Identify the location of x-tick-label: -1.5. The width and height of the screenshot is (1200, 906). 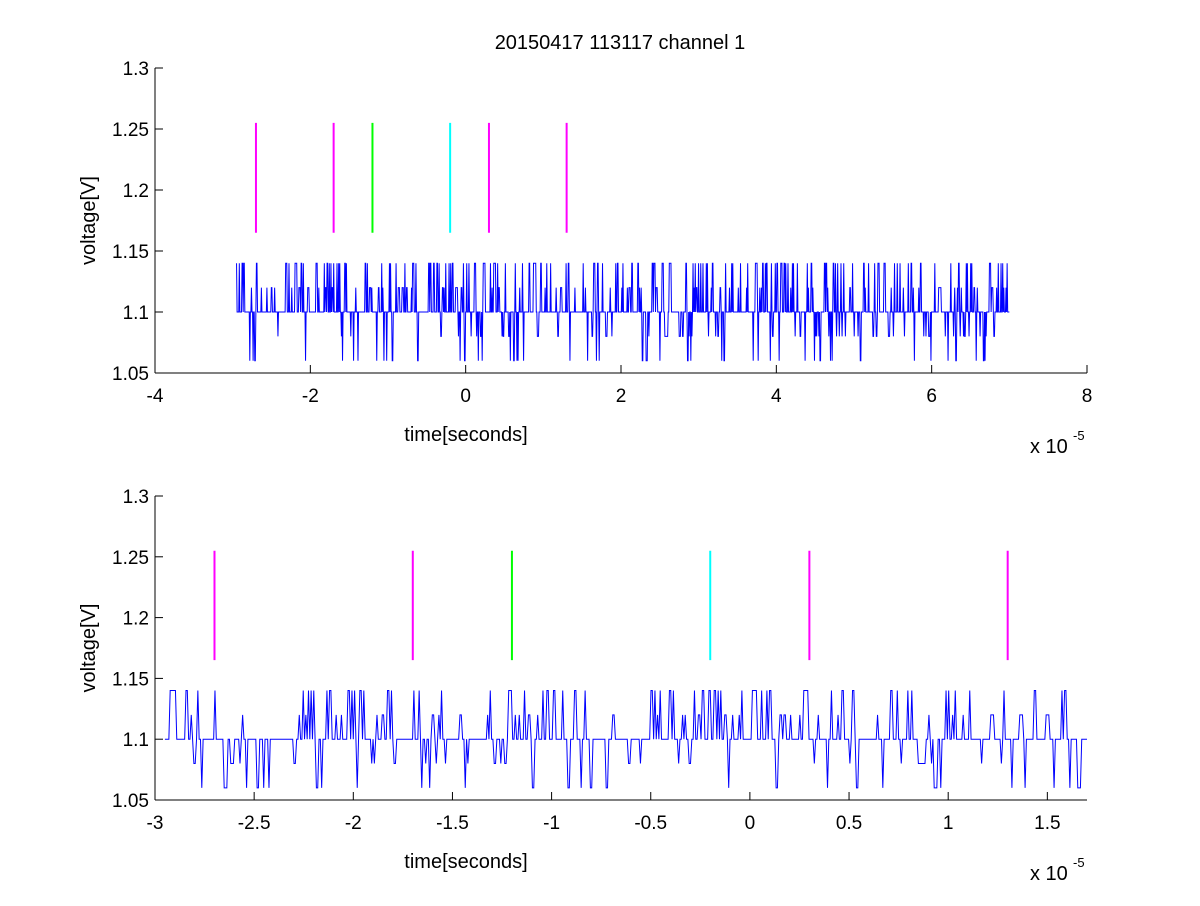
(452, 823).